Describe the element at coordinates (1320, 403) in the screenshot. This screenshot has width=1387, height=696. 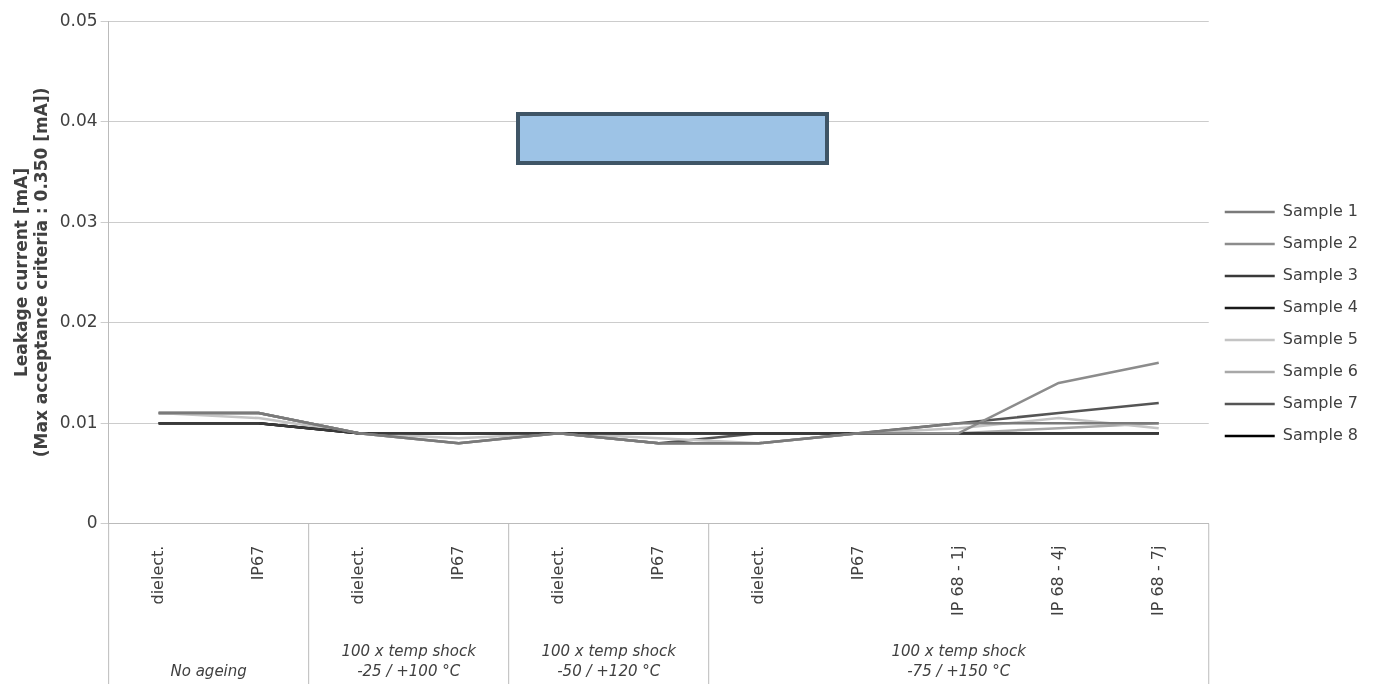
I see `legend-label: Sample 7` at that location.